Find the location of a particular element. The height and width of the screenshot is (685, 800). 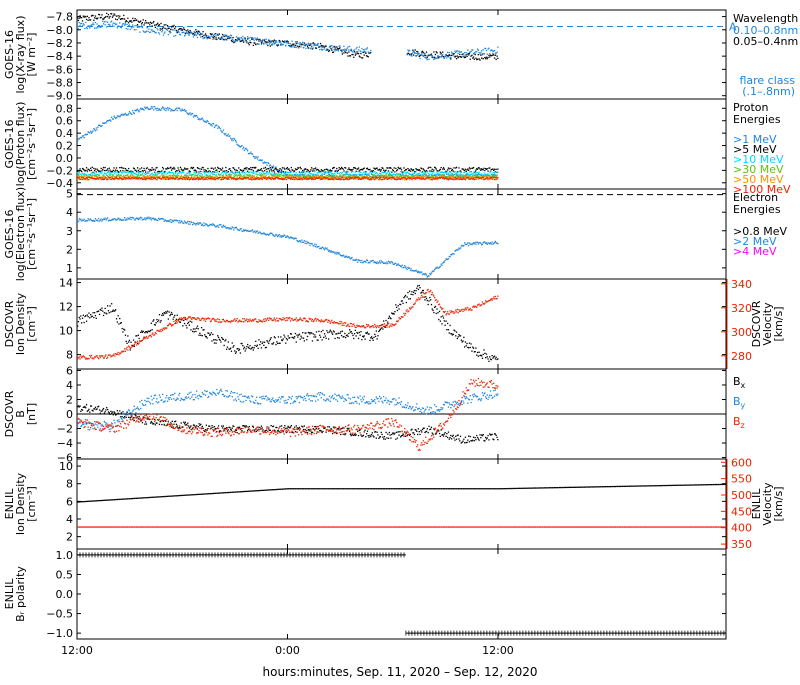

panel-frame is located at coordinates (401, 54).